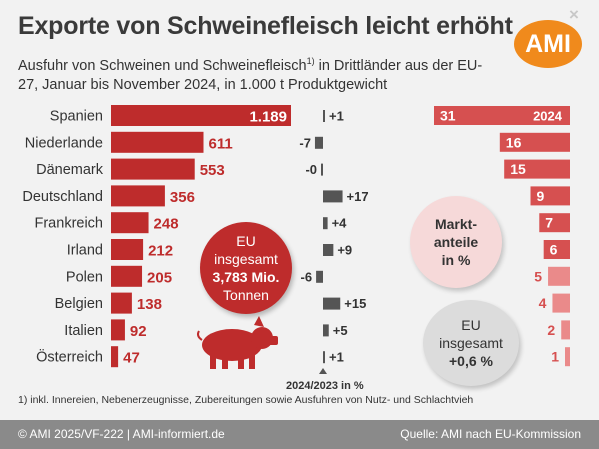  I want to click on share-label-irland: 6, so click(554, 250).